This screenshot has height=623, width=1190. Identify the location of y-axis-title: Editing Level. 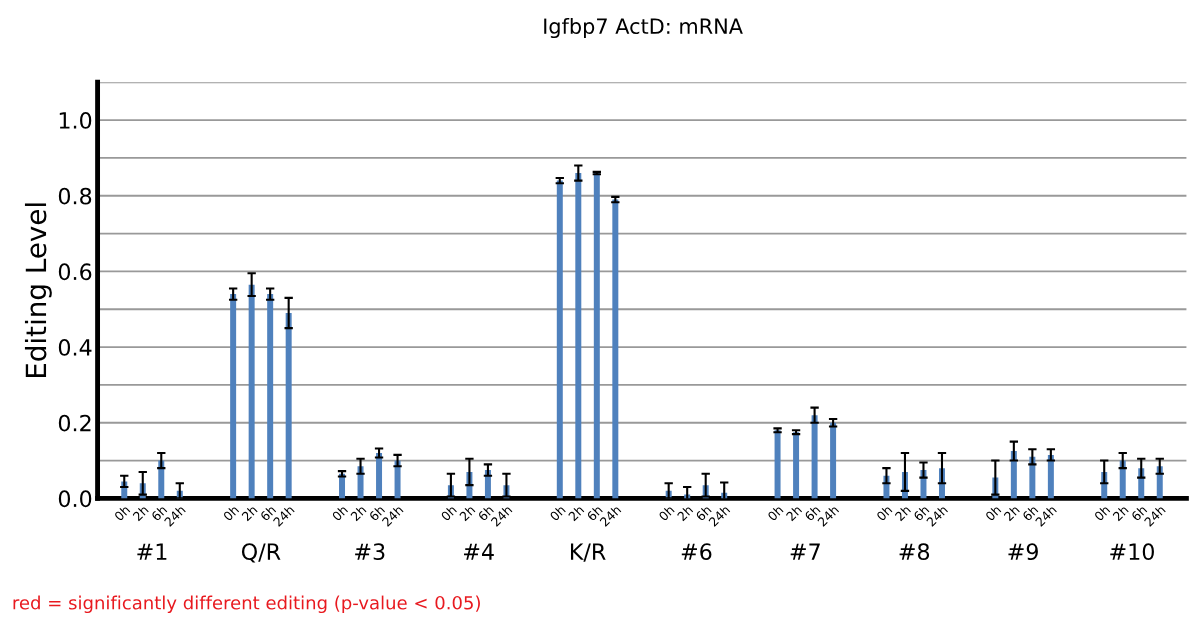
(38, 290).